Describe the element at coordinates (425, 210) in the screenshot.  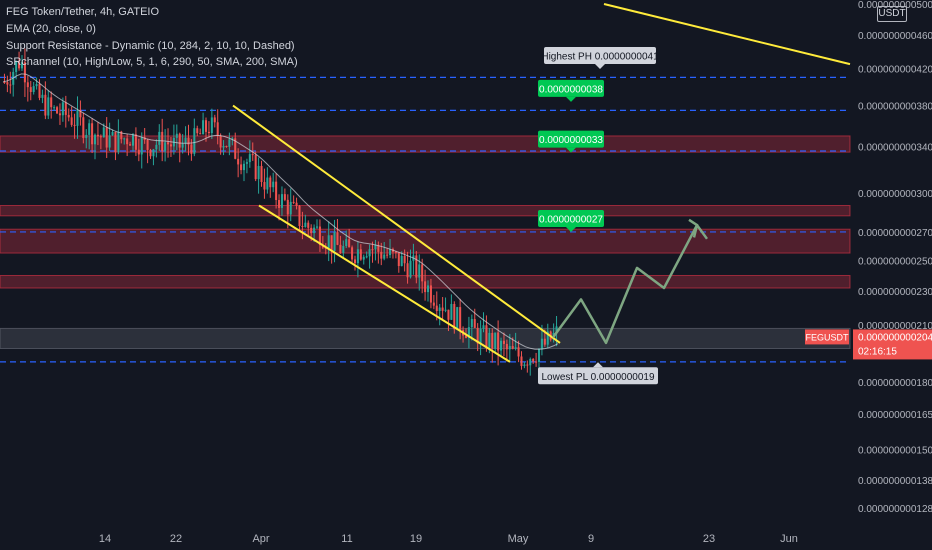
I see `sr-zone` at that location.